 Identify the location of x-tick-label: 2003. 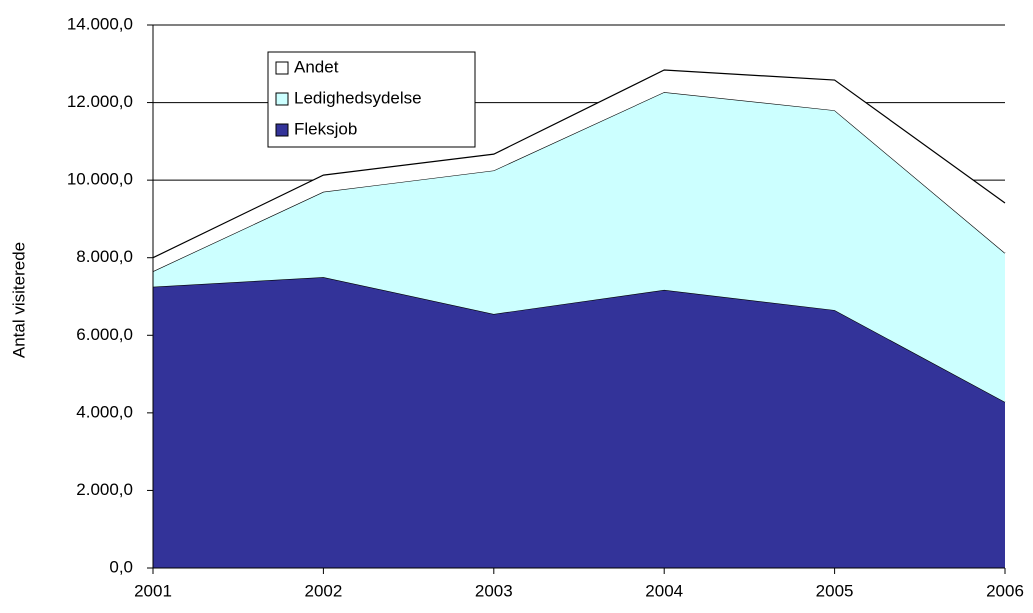
(494, 590).